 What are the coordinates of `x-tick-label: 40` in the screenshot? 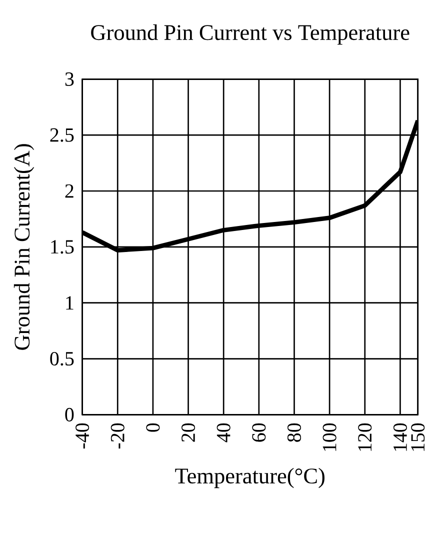 It's located at (223, 432).